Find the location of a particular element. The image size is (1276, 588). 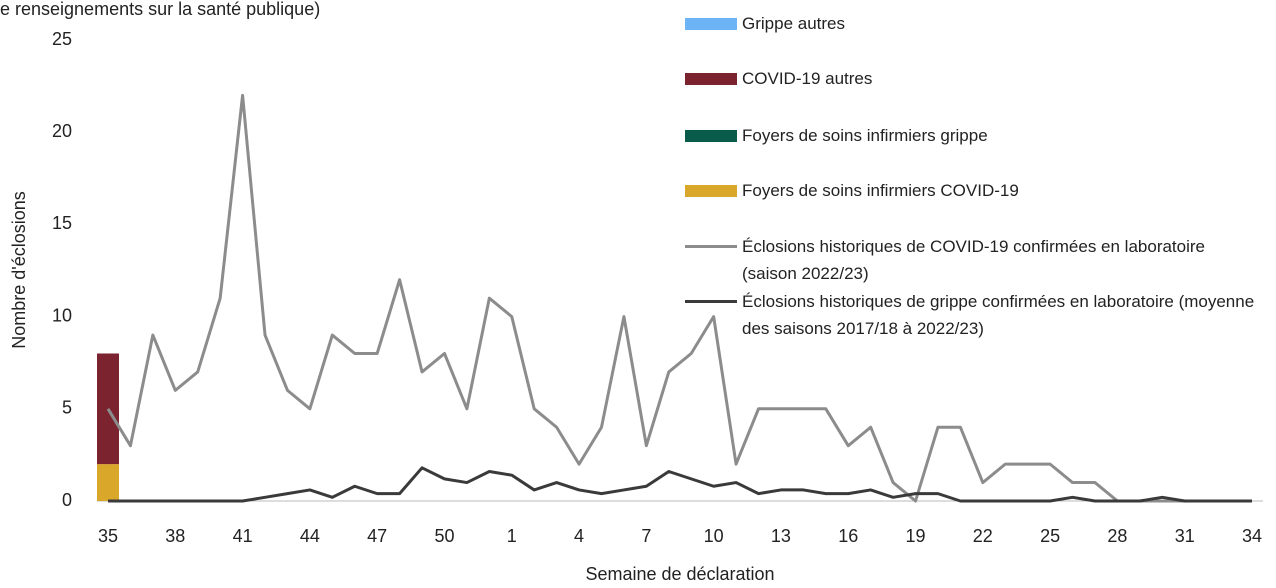

y-axis-label: Nombre d'éclosions is located at coordinates (19, 270).